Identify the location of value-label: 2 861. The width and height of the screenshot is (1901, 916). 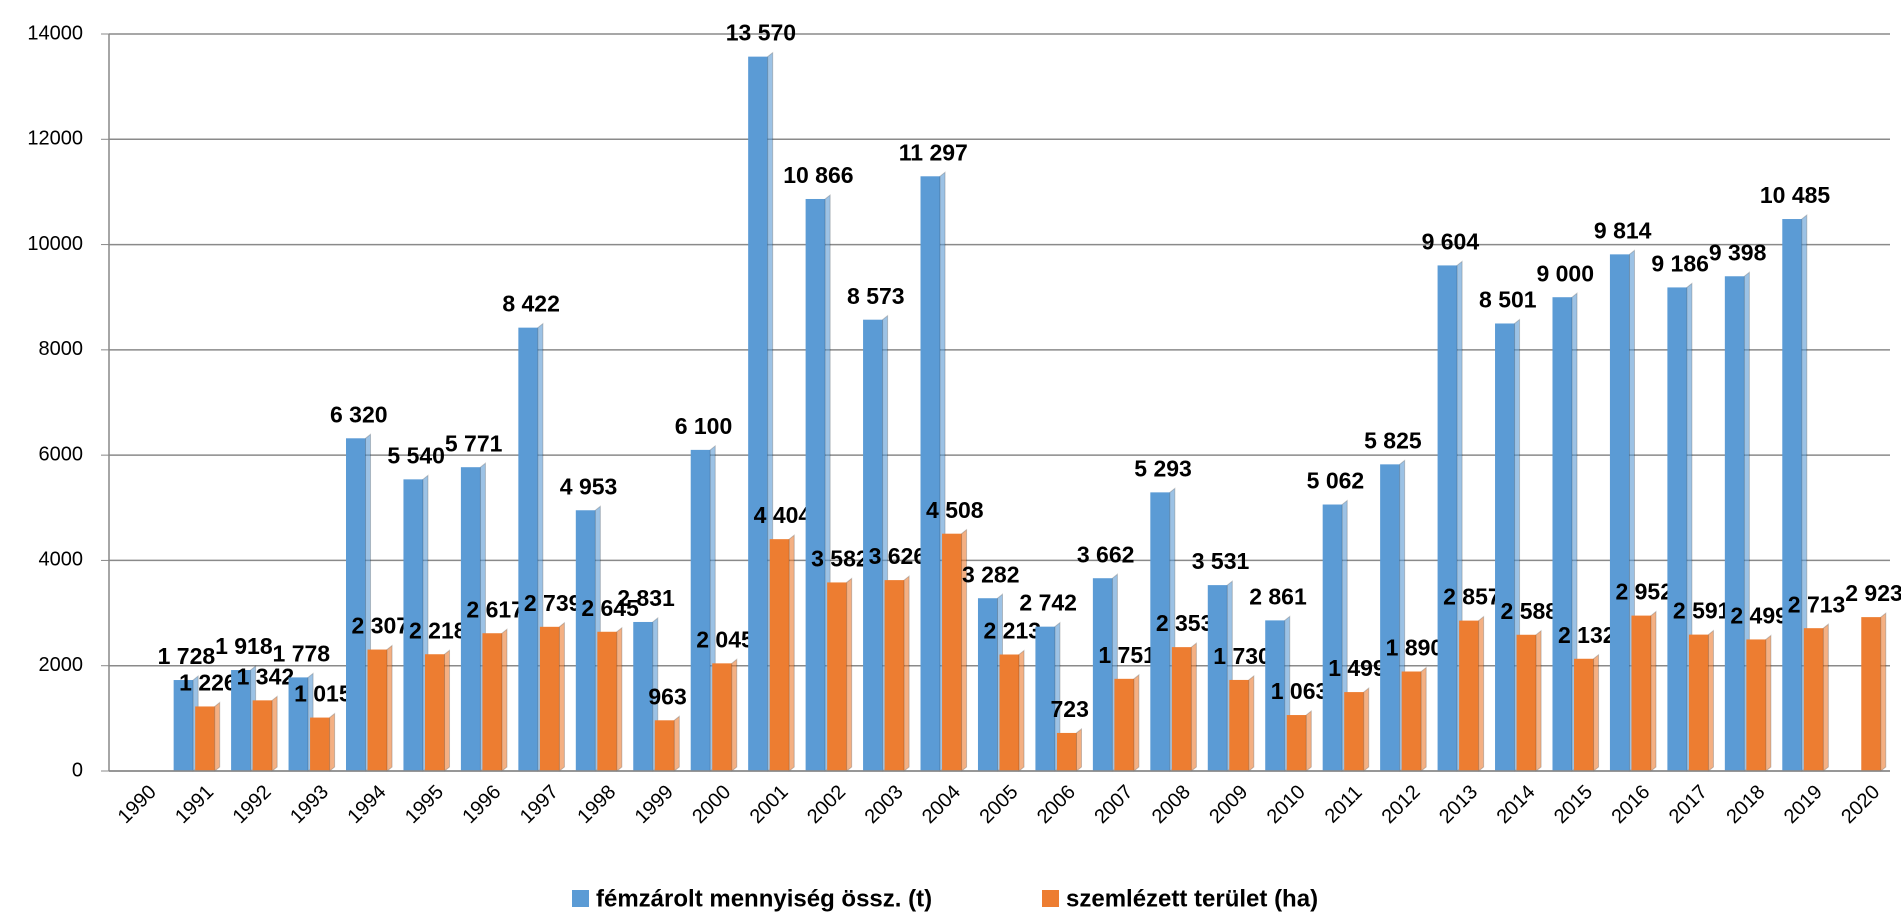
(1278, 596).